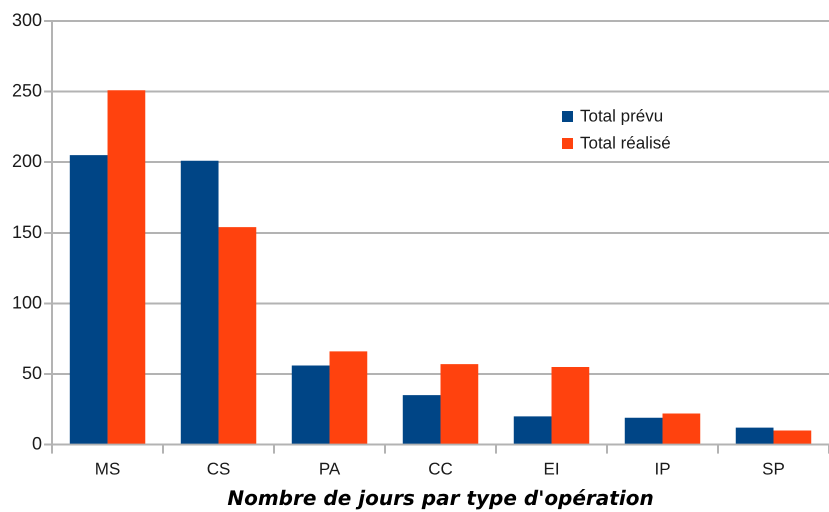 Image resolution: width=829 pixels, height=512 pixels. Describe the element at coordinates (27, 302) in the screenshot. I see `y-tick-label: 100` at that location.